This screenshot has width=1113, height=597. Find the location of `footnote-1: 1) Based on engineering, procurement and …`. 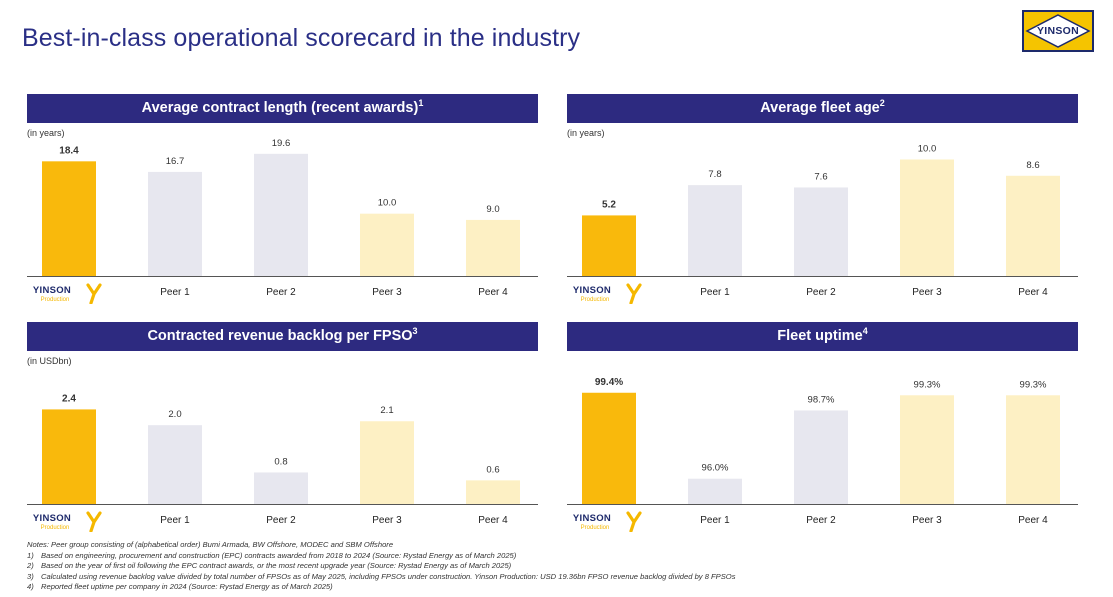

footnote-1: 1) Based on engineering, procurement and … is located at coordinates (557, 556).